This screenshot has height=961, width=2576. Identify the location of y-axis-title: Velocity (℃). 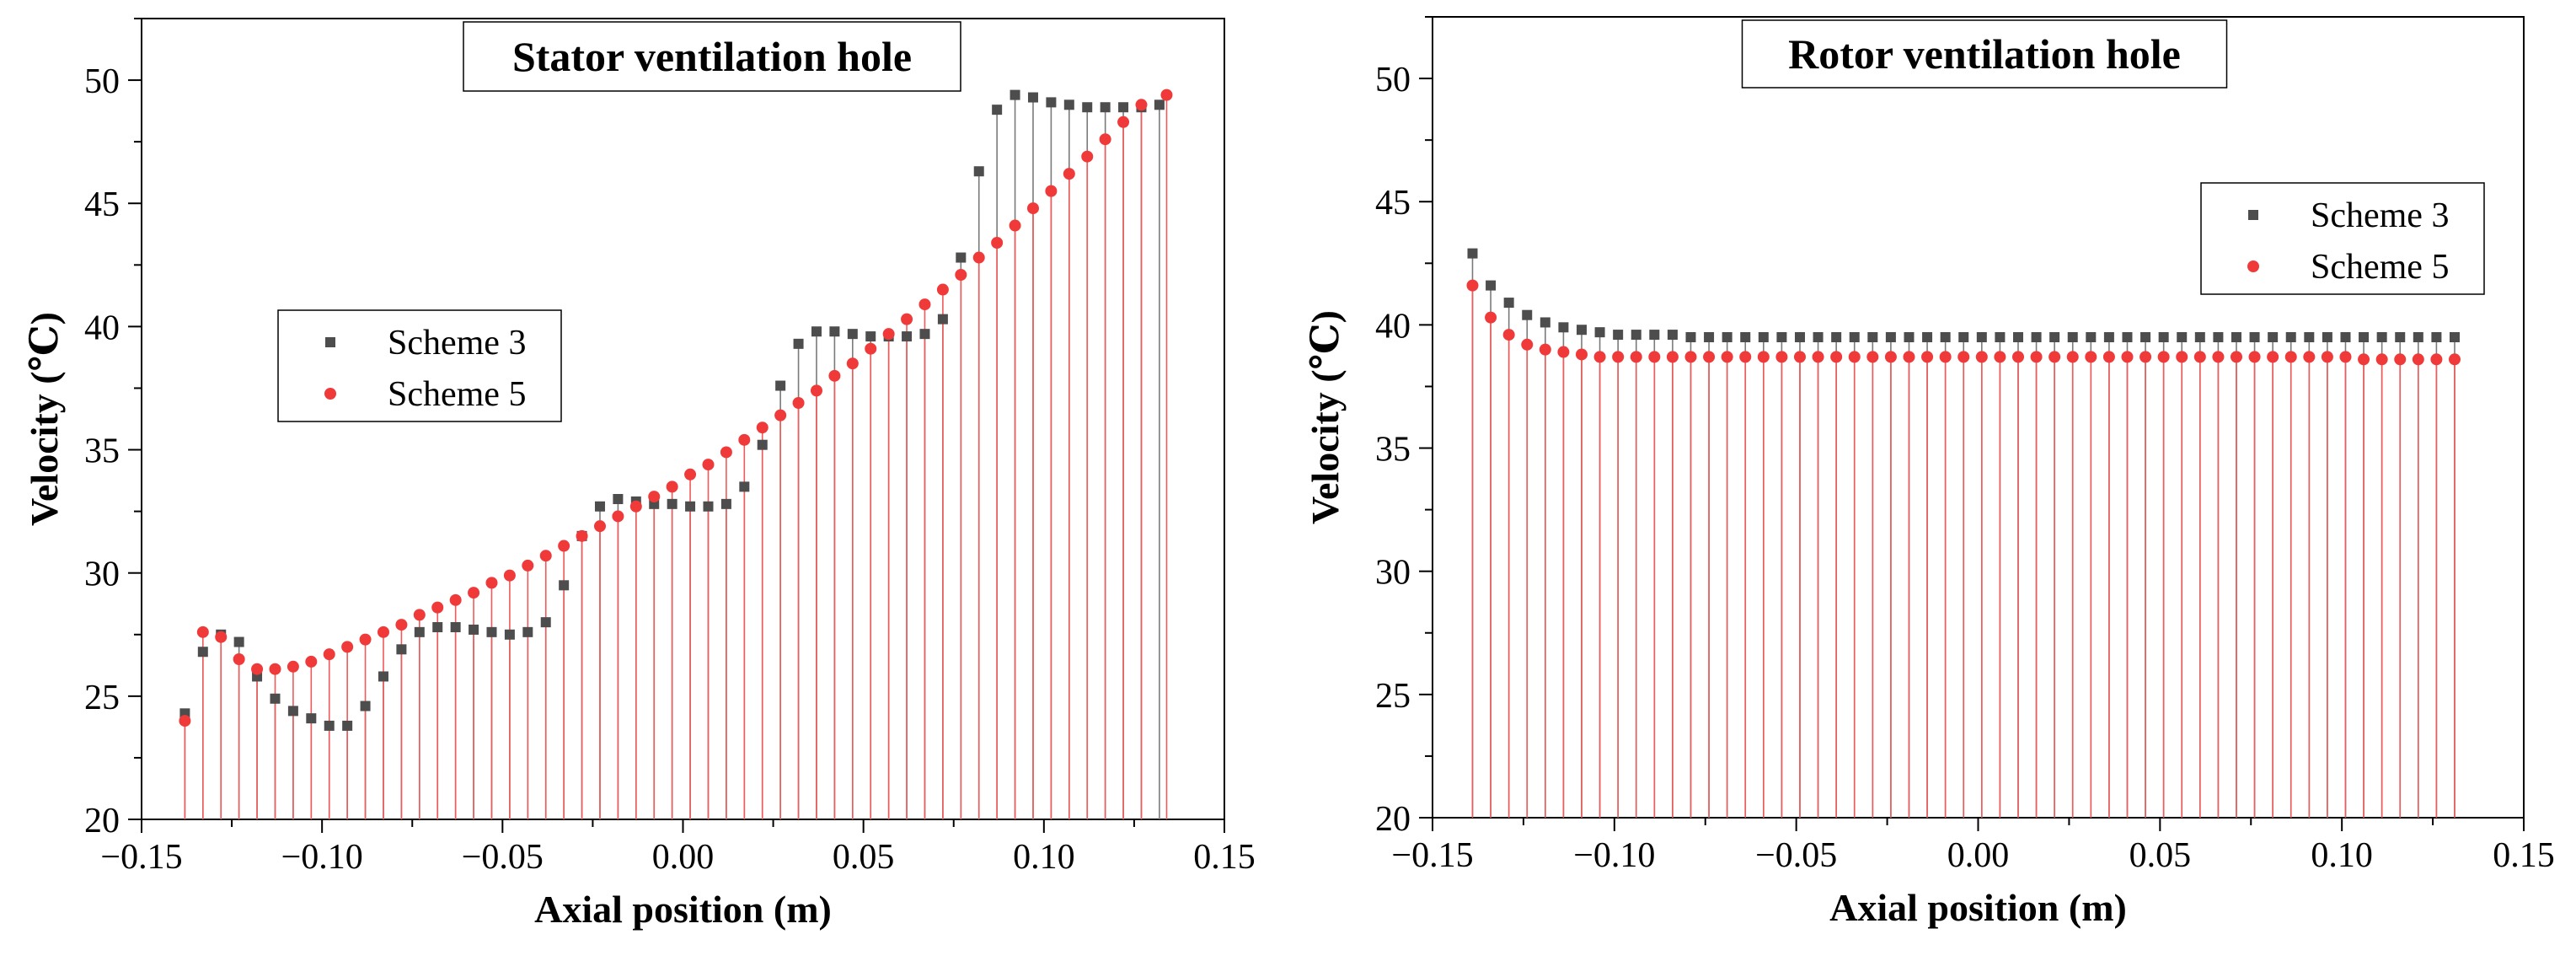
(44, 419).